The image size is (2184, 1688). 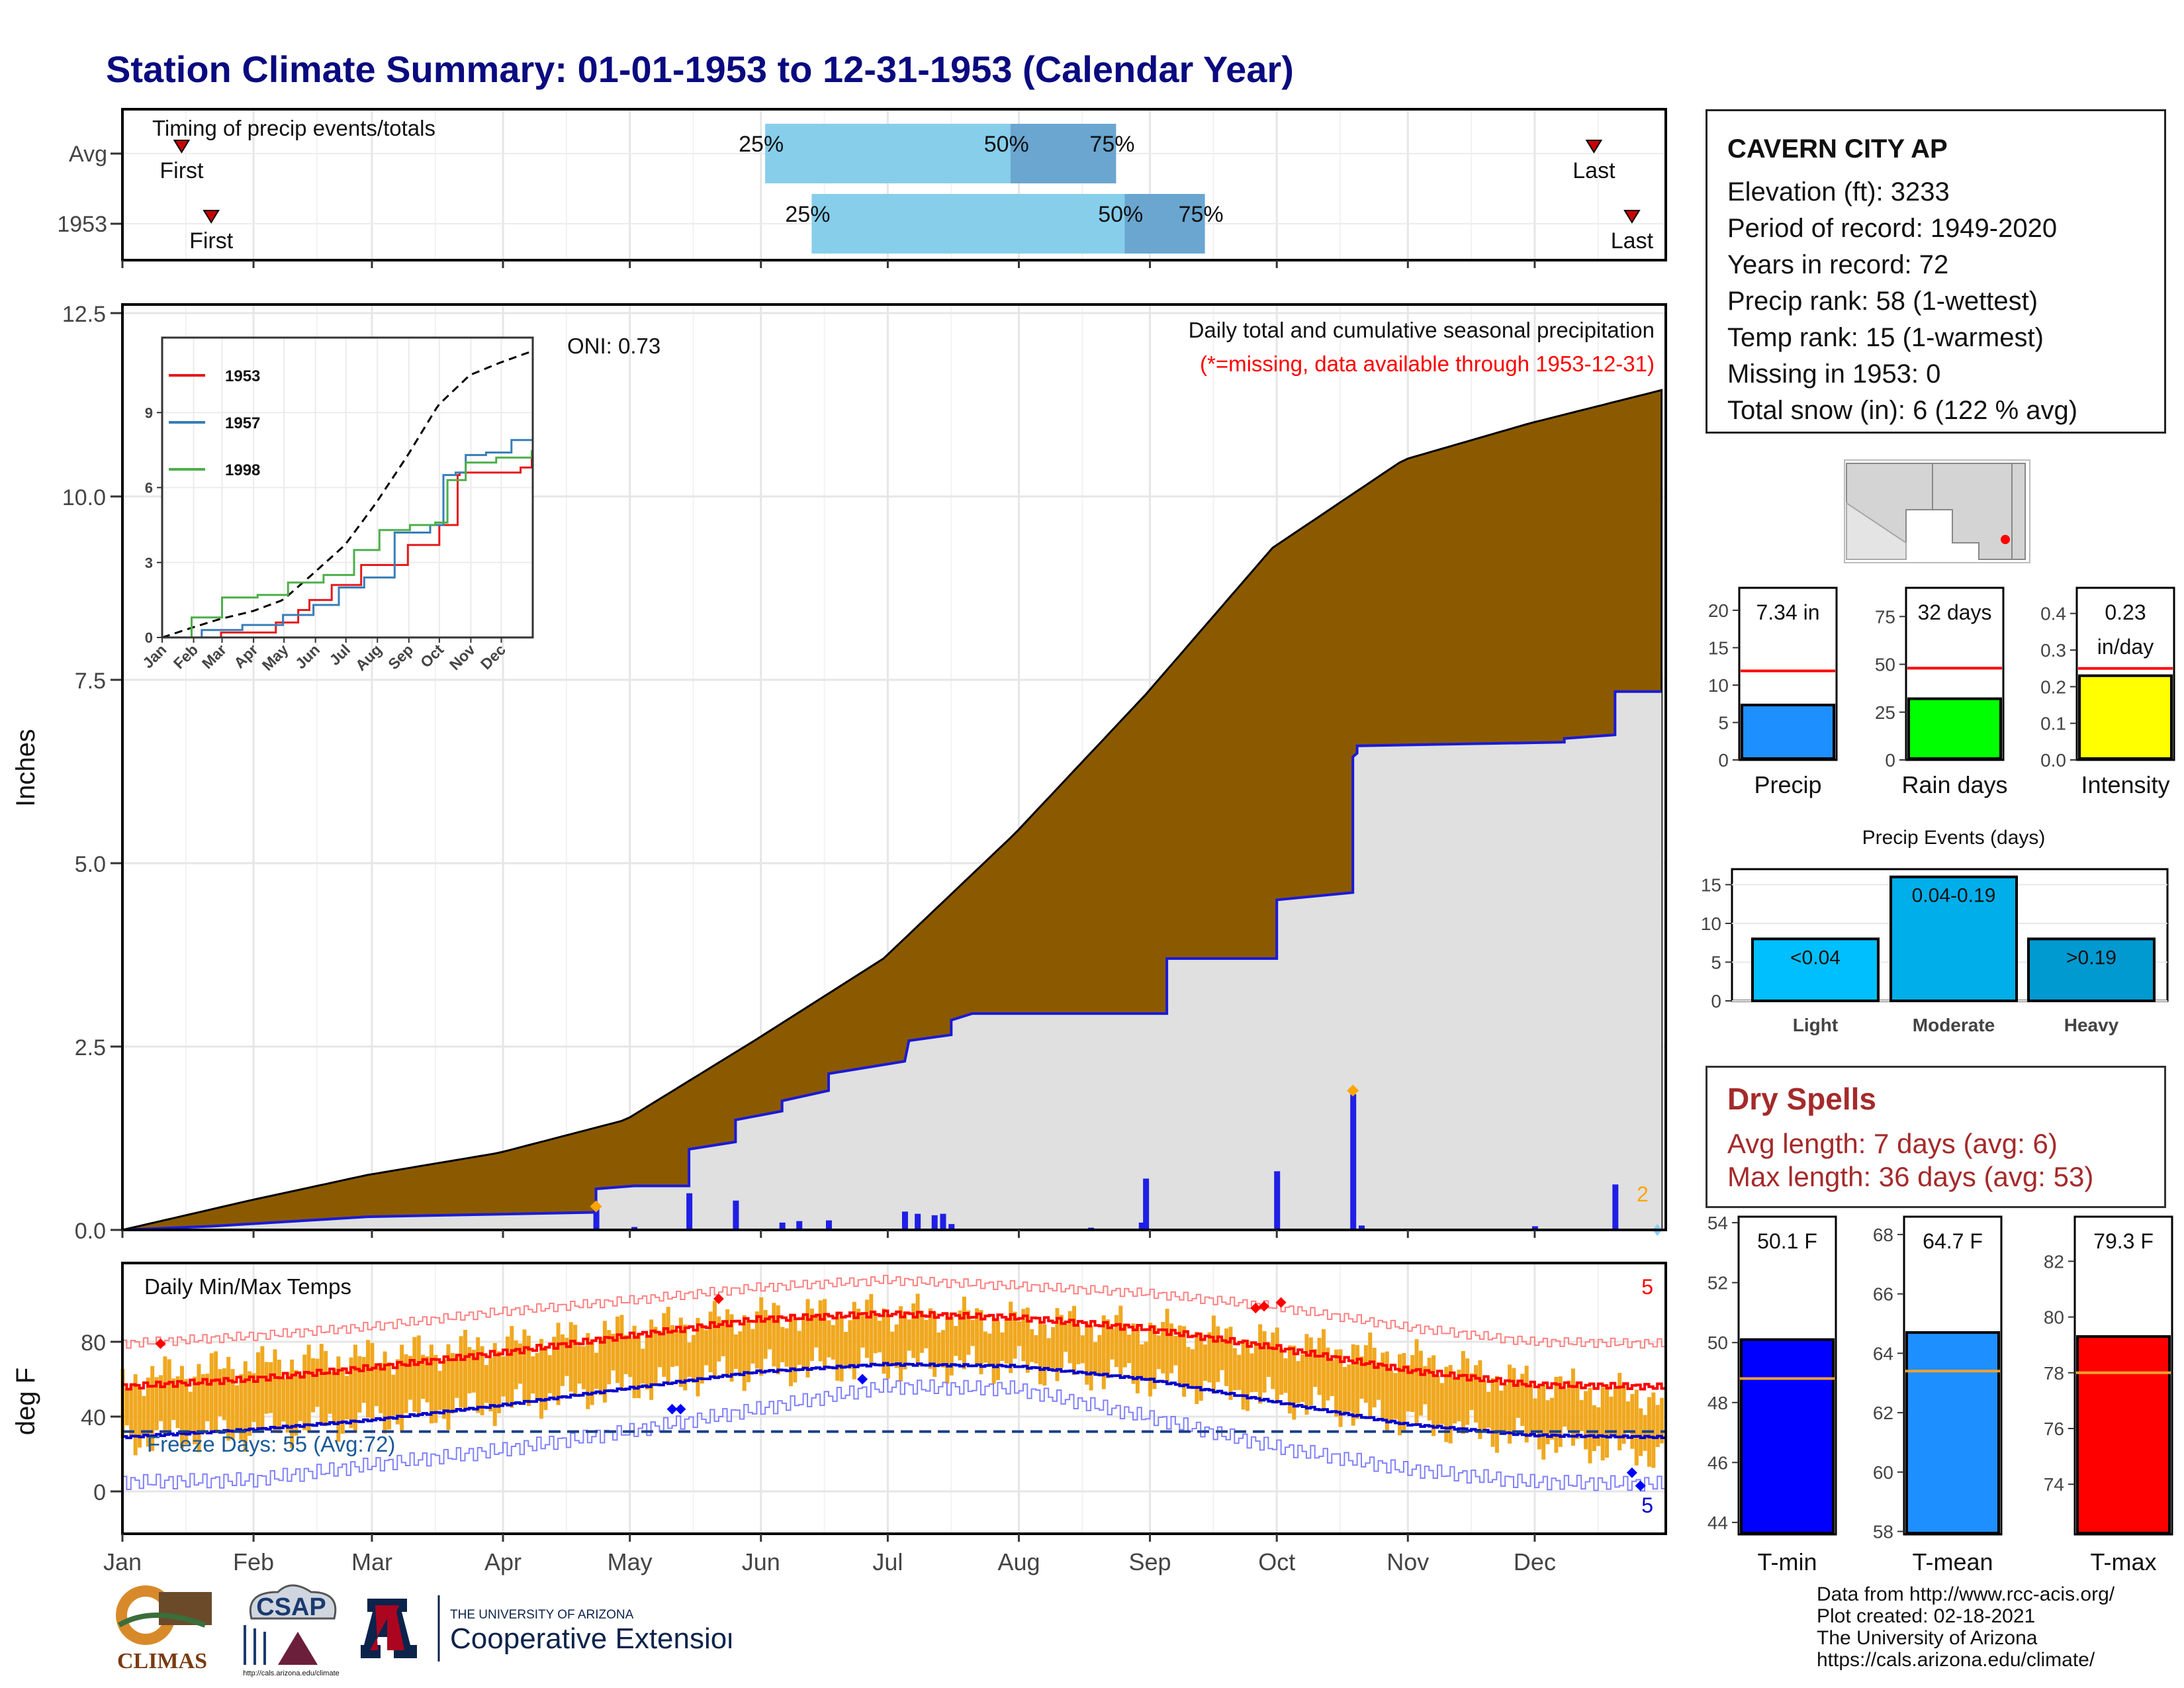 I want to click on small-category-label: T-max, so click(x=2123, y=1561).